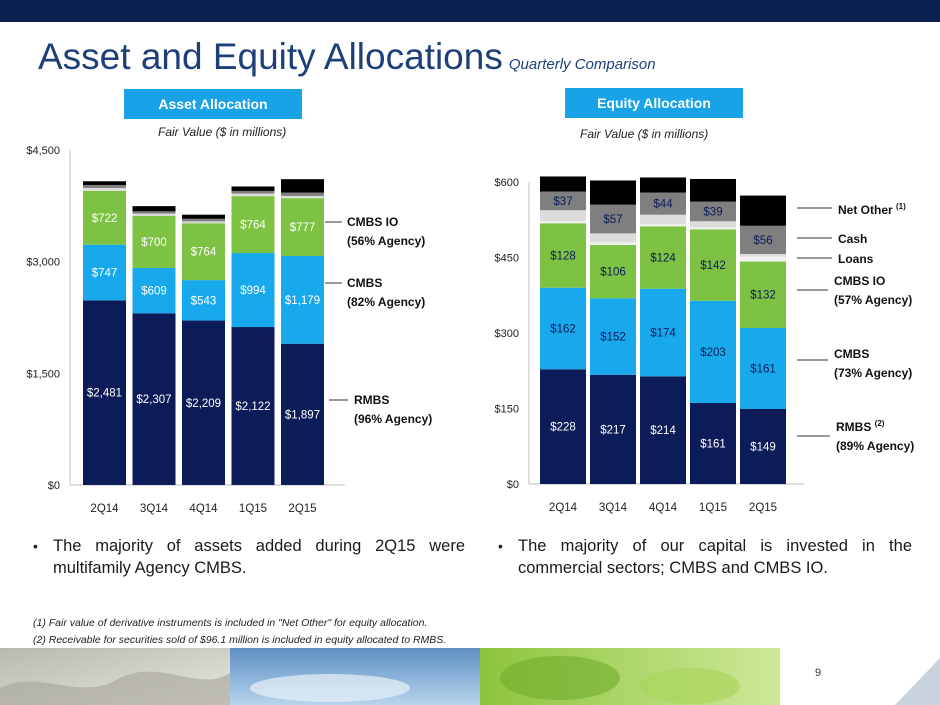 The width and height of the screenshot is (940, 705). What do you see at coordinates (880, 423) in the screenshot?
I see `legend-superscript: (2)` at bounding box center [880, 423].